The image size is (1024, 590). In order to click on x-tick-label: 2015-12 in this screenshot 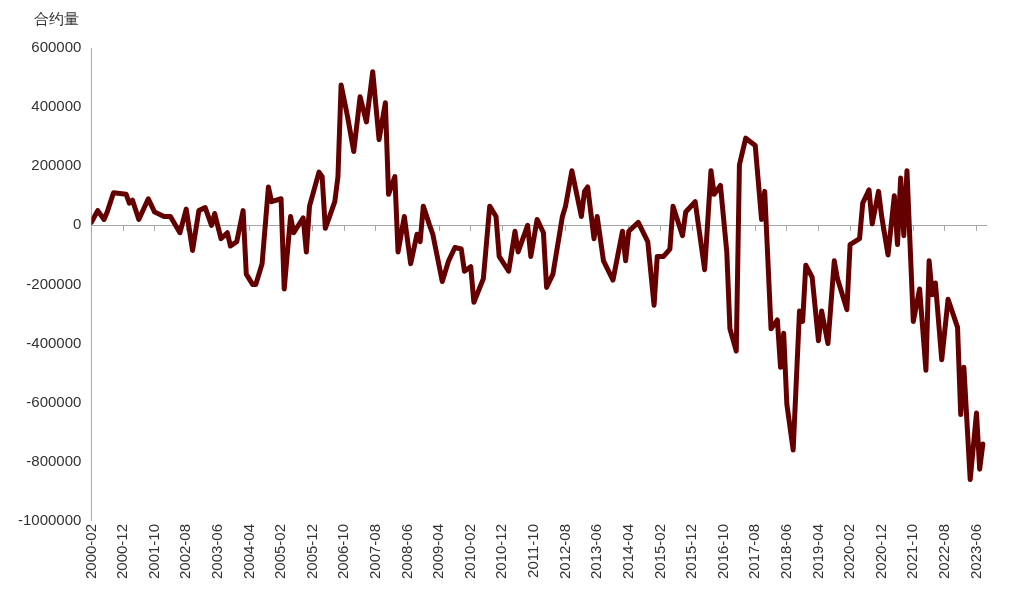, I will do `click(691, 551)`.